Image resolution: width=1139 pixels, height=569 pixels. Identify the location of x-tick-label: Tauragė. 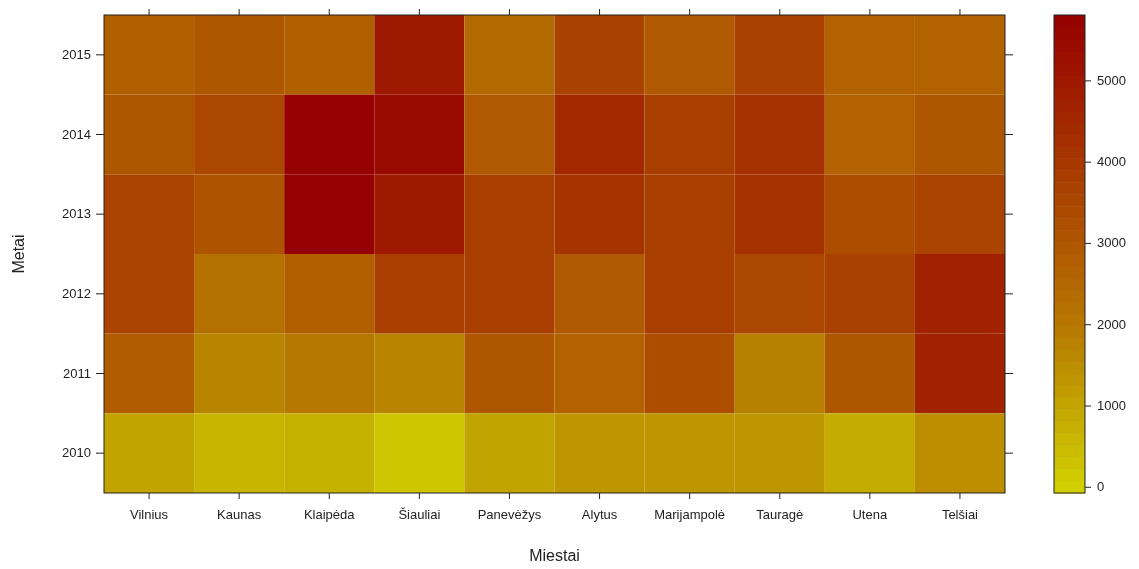
(780, 514).